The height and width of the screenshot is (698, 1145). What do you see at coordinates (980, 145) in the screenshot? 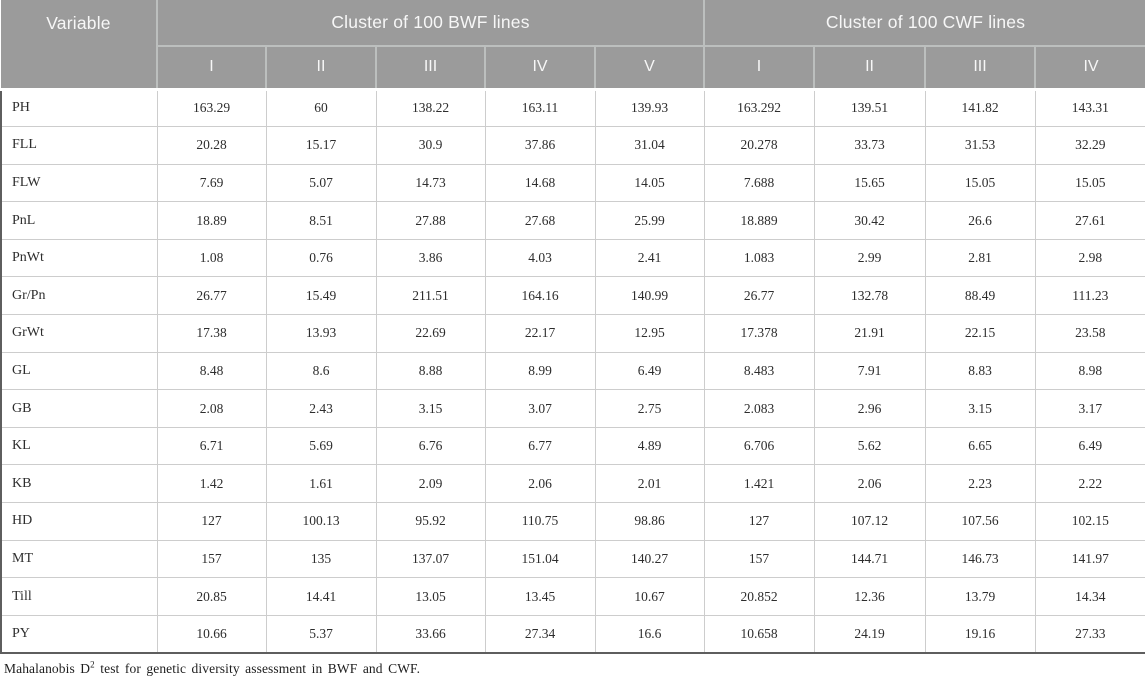
I see `value-cell-cwf: 31.53` at bounding box center [980, 145].